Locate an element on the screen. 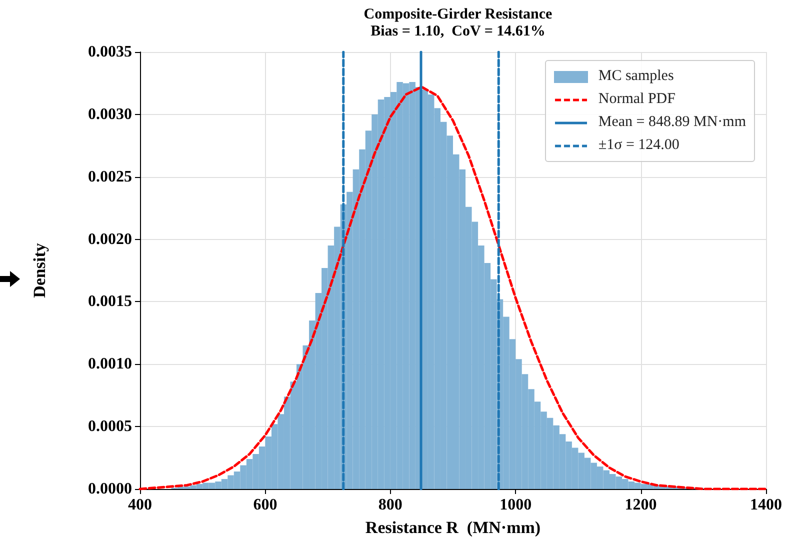 The height and width of the screenshot is (545, 811). y-tick-label: 0.0005 is located at coordinates (110, 427).